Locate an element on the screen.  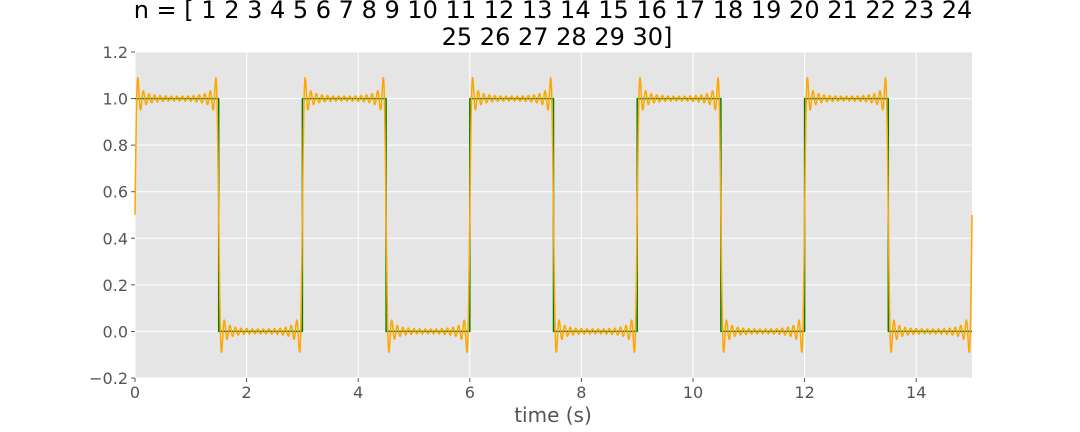
x-tick-label: 12 is located at coordinates (804, 392).